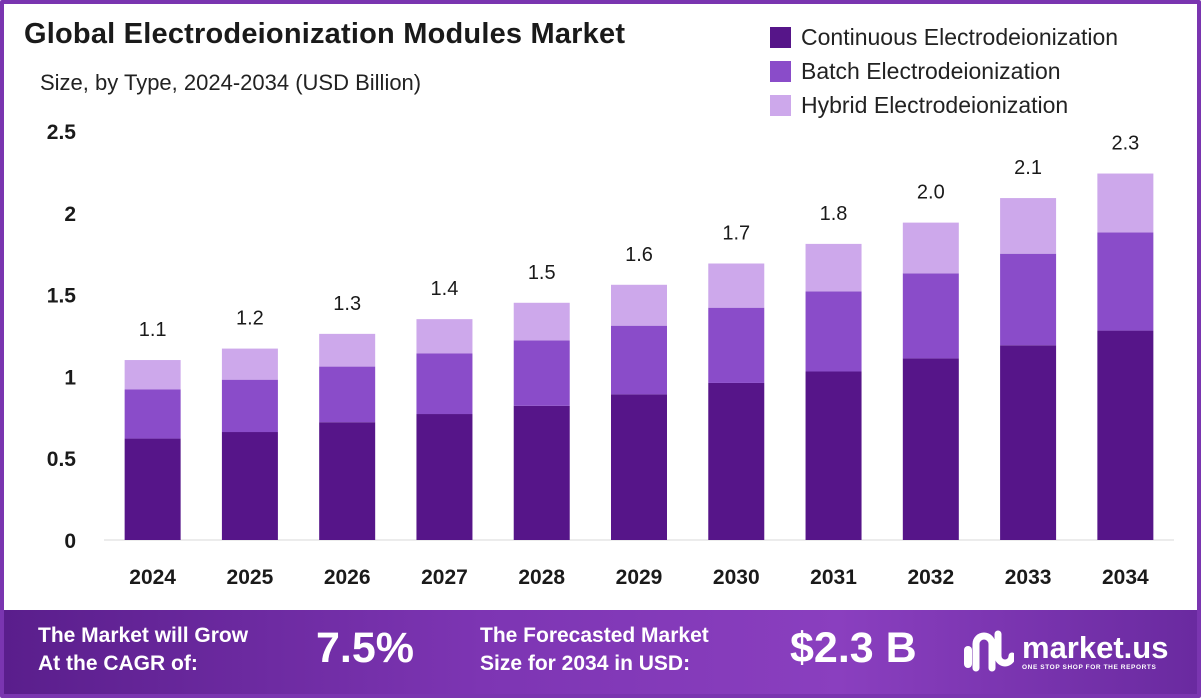 The image size is (1201, 698). What do you see at coordinates (542, 273) in the screenshot?
I see `bar-total-label: 1.5` at bounding box center [542, 273].